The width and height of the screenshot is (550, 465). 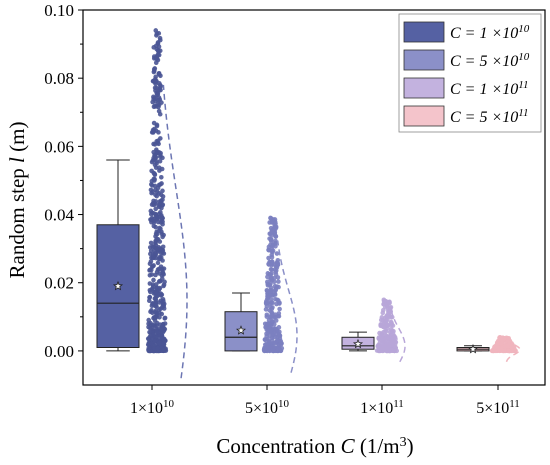 What do you see at coordinates (489, 116) in the screenshot?
I see `legend-label: C = 5 ×1011` at bounding box center [489, 116].